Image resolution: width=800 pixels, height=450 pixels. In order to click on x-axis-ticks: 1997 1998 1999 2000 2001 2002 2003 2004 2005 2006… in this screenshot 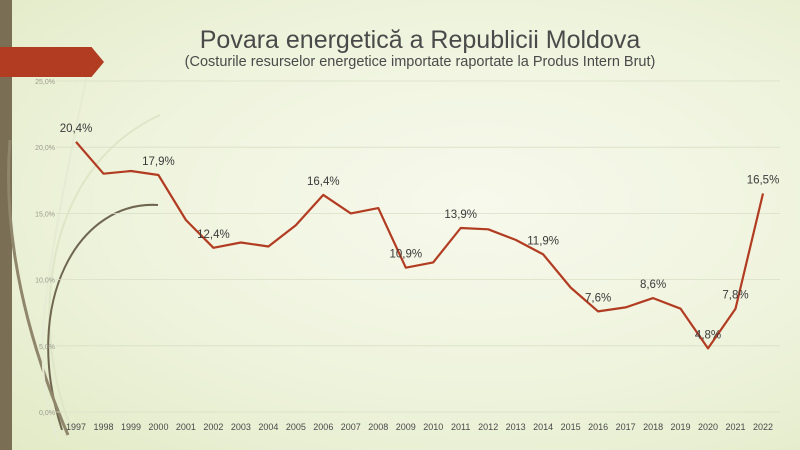, I will do `click(419, 427)`.